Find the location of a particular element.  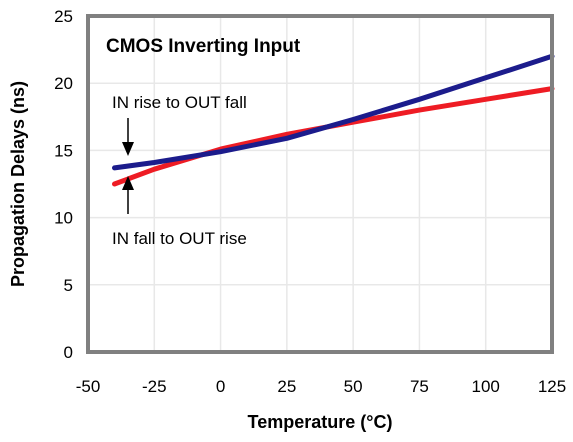

y-tick-label: 0 is located at coordinates (68, 352).